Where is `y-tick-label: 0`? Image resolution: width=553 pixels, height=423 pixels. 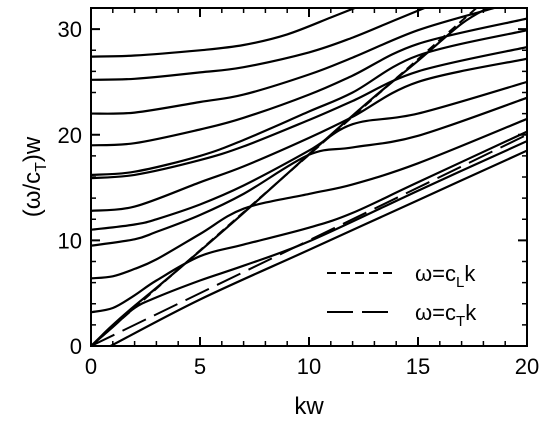 y-tick-label: 0 is located at coordinates (76, 346).